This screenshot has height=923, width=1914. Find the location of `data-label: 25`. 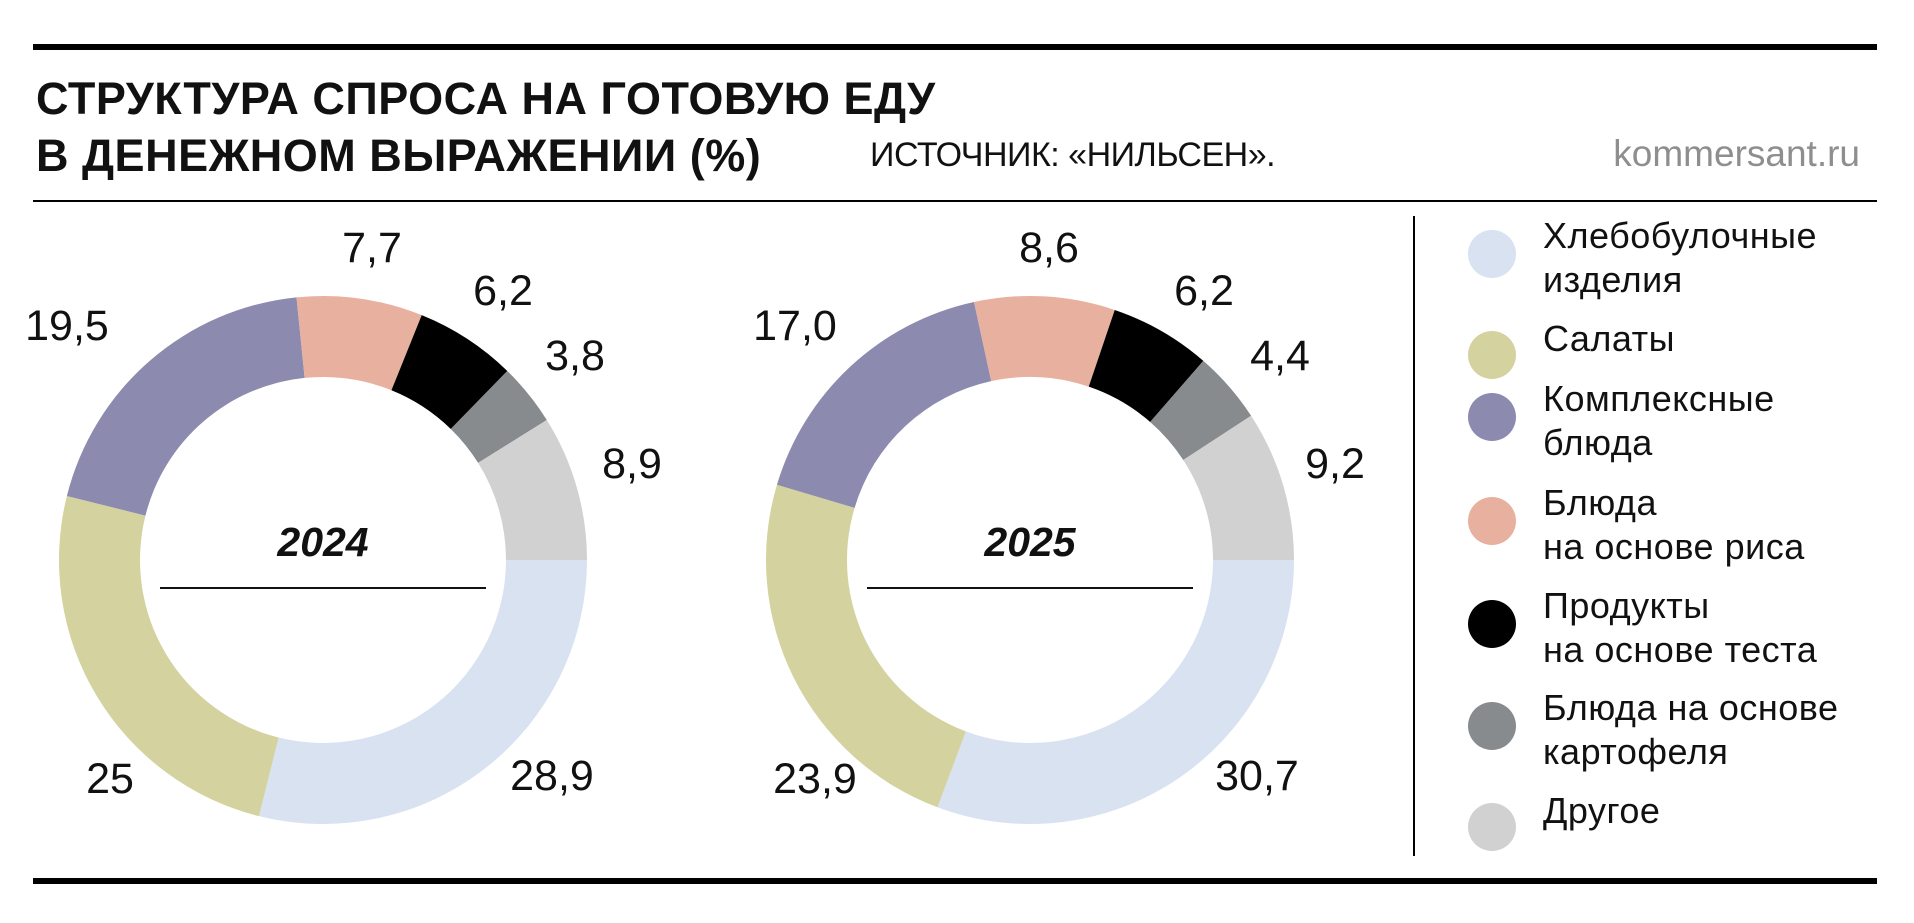

data-label: 25 is located at coordinates (110, 779).